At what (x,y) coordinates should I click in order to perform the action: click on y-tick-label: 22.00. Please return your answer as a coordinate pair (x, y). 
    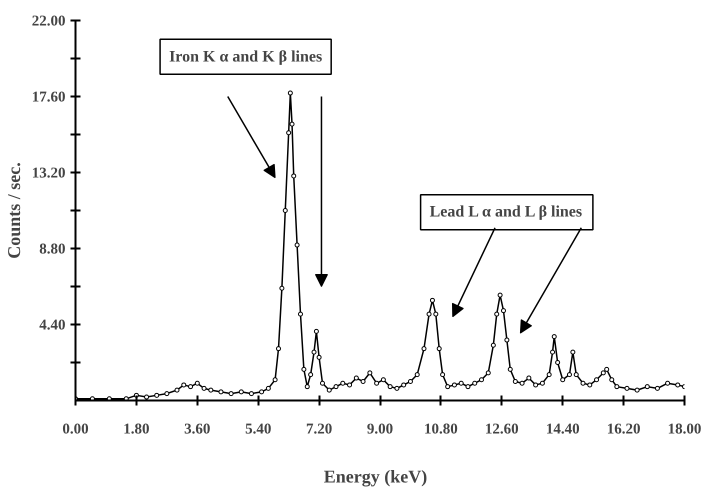
    Looking at the image, I should click on (49, 22).